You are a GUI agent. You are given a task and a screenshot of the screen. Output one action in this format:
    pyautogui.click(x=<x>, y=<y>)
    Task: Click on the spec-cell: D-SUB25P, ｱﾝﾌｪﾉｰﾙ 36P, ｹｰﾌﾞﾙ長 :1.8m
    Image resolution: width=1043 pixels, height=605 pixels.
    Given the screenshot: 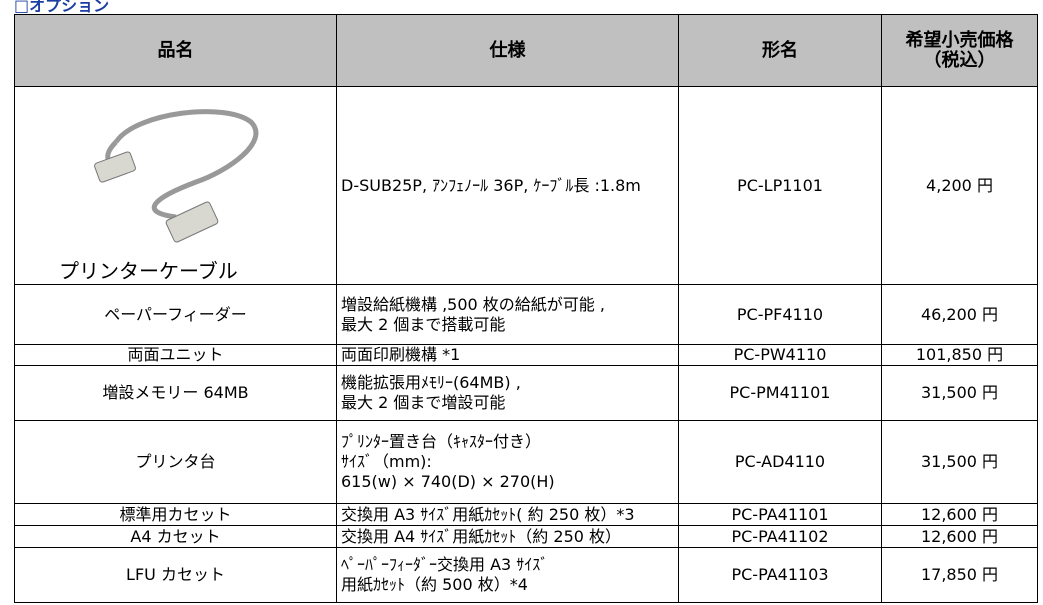 What is the action you would take?
    pyautogui.click(x=507, y=185)
    